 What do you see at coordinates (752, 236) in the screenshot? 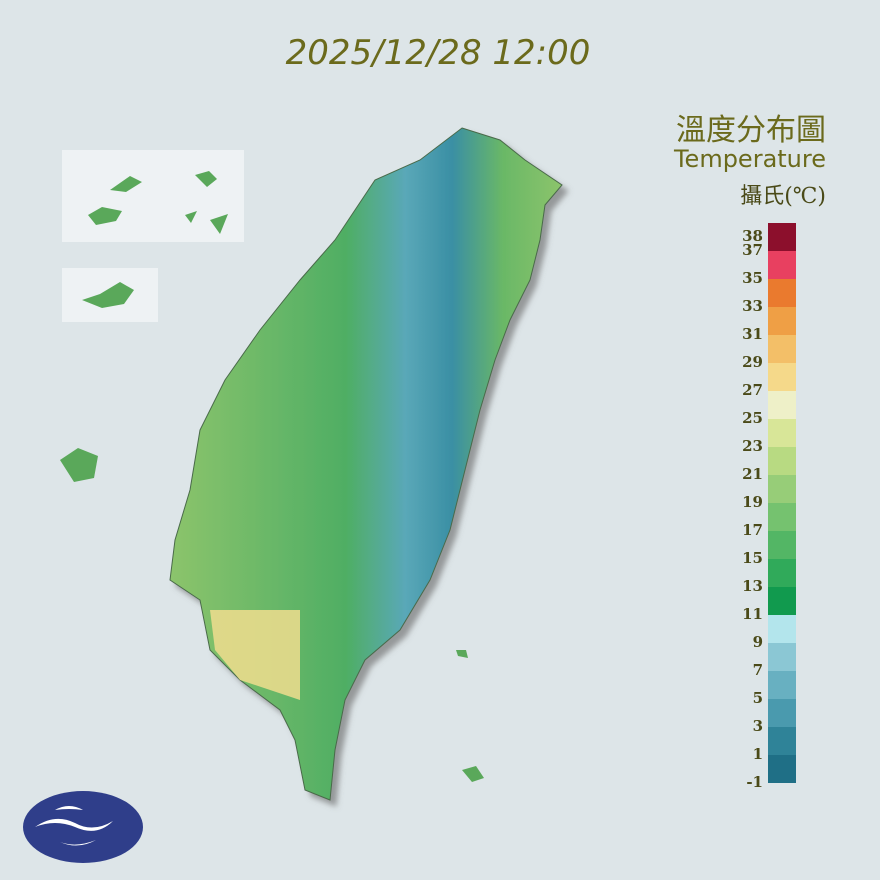
I see `legend-label: 38` at bounding box center [752, 236].